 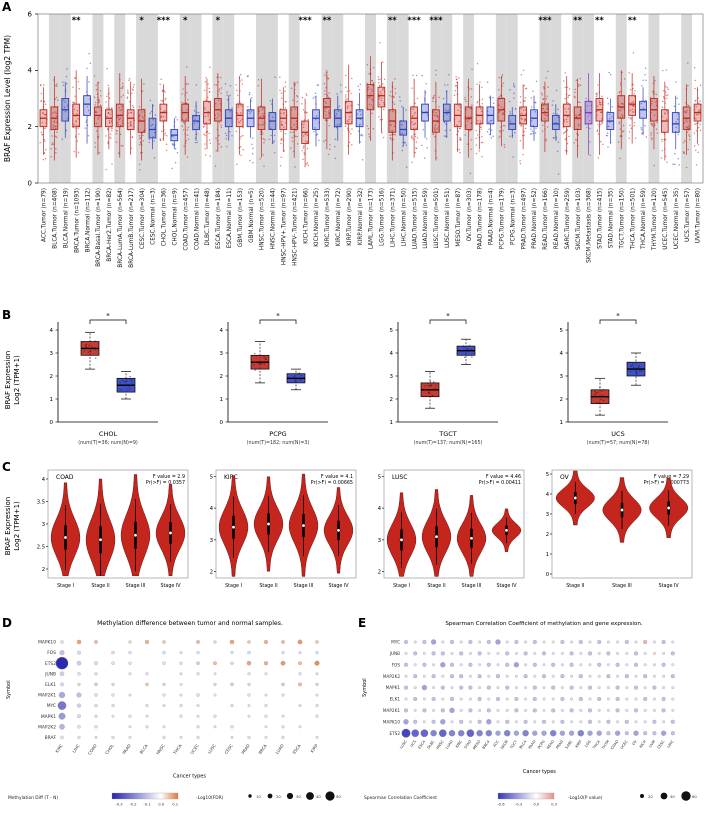 I want to click on svg-text: LUAD, so click(x=279, y=749).